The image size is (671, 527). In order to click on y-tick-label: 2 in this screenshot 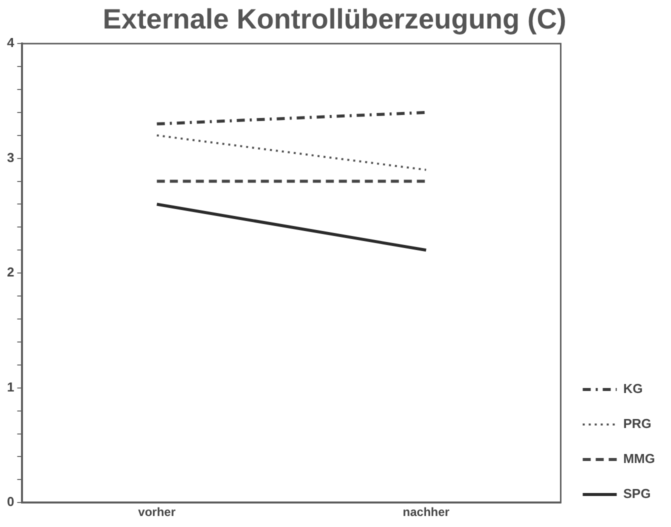, I will do `click(10, 272)`.